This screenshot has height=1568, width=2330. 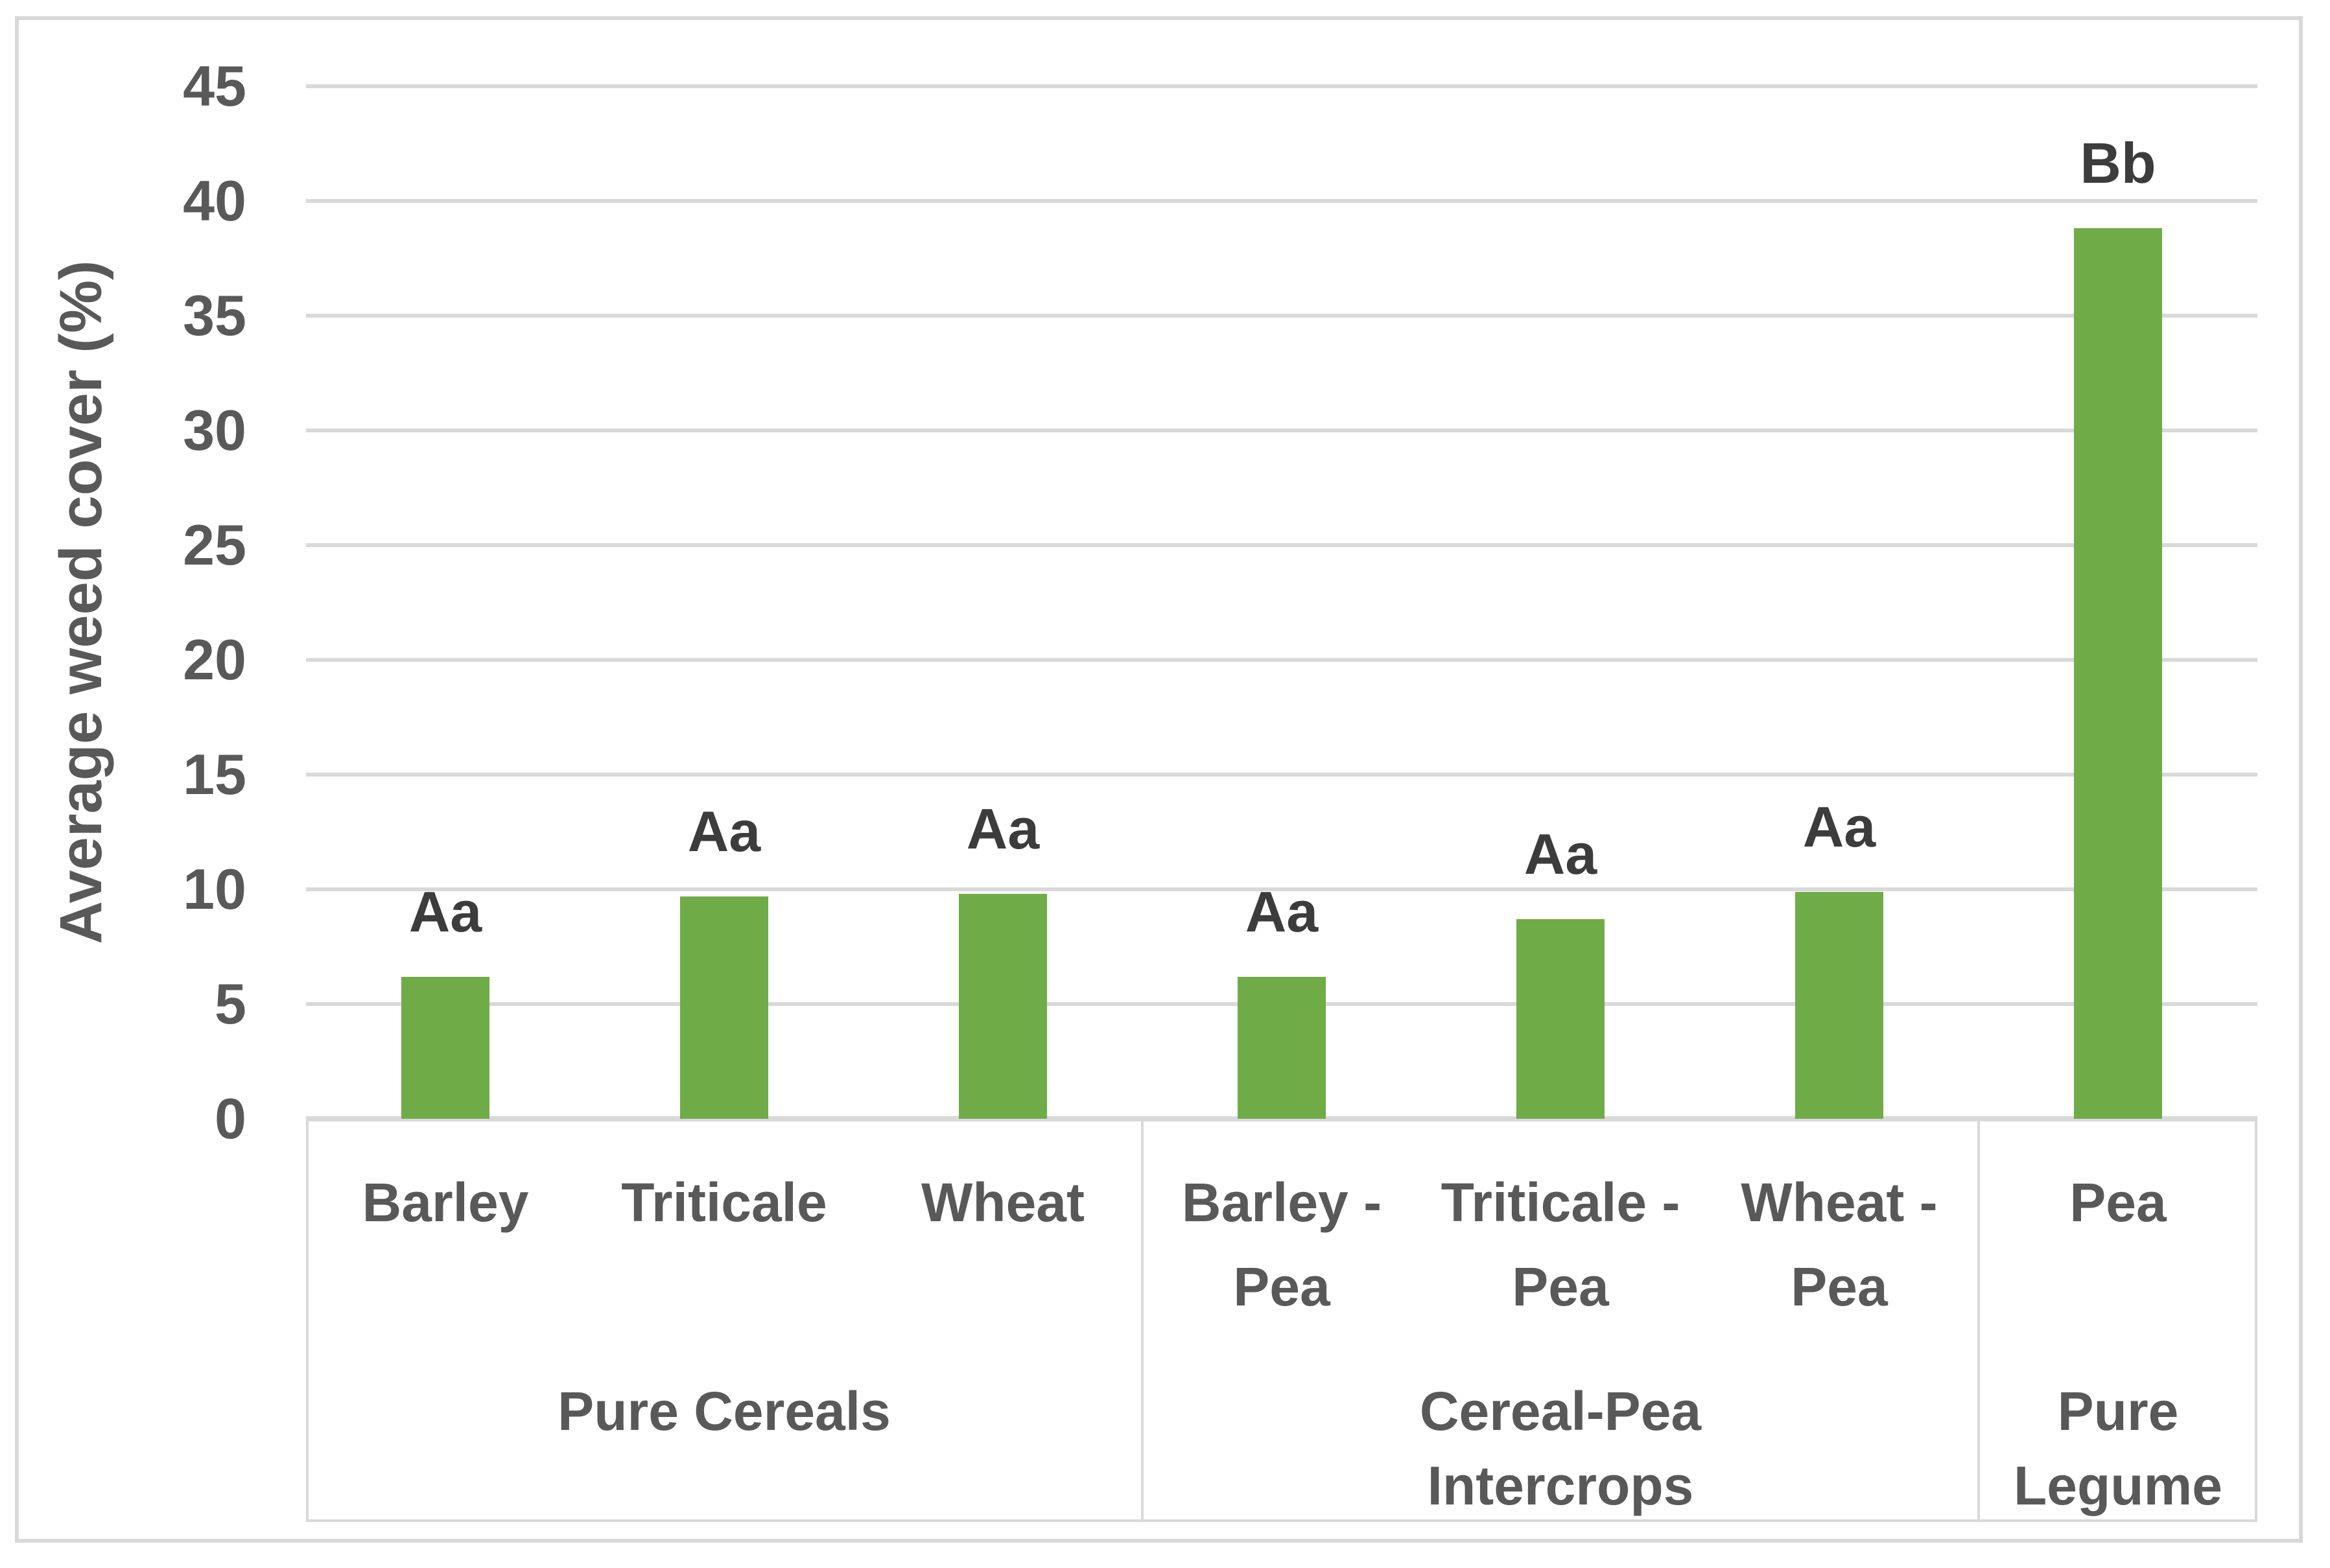 I want to click on bar-pea, so click(x=2118, y=674).